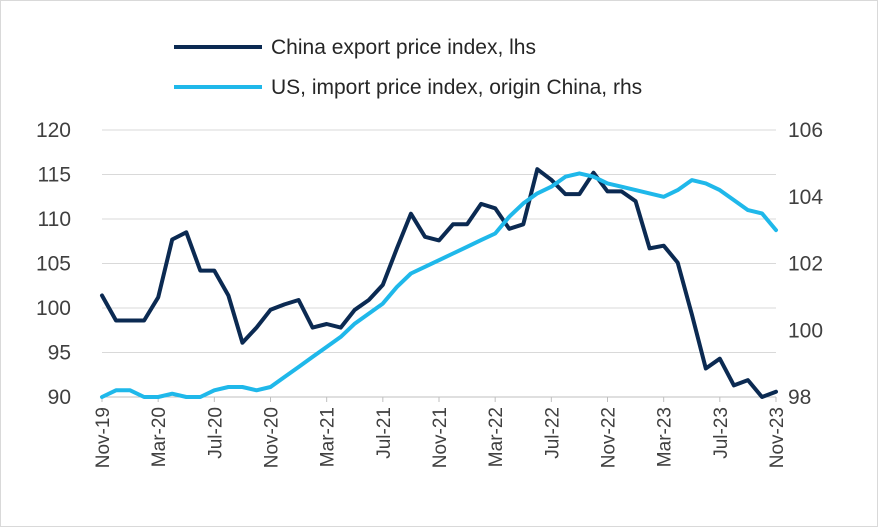 The image size is (880, 529). Describe the element at coordinates (805, 330) in the screenshot. I see `y-right-tick-label: 100` at that location.